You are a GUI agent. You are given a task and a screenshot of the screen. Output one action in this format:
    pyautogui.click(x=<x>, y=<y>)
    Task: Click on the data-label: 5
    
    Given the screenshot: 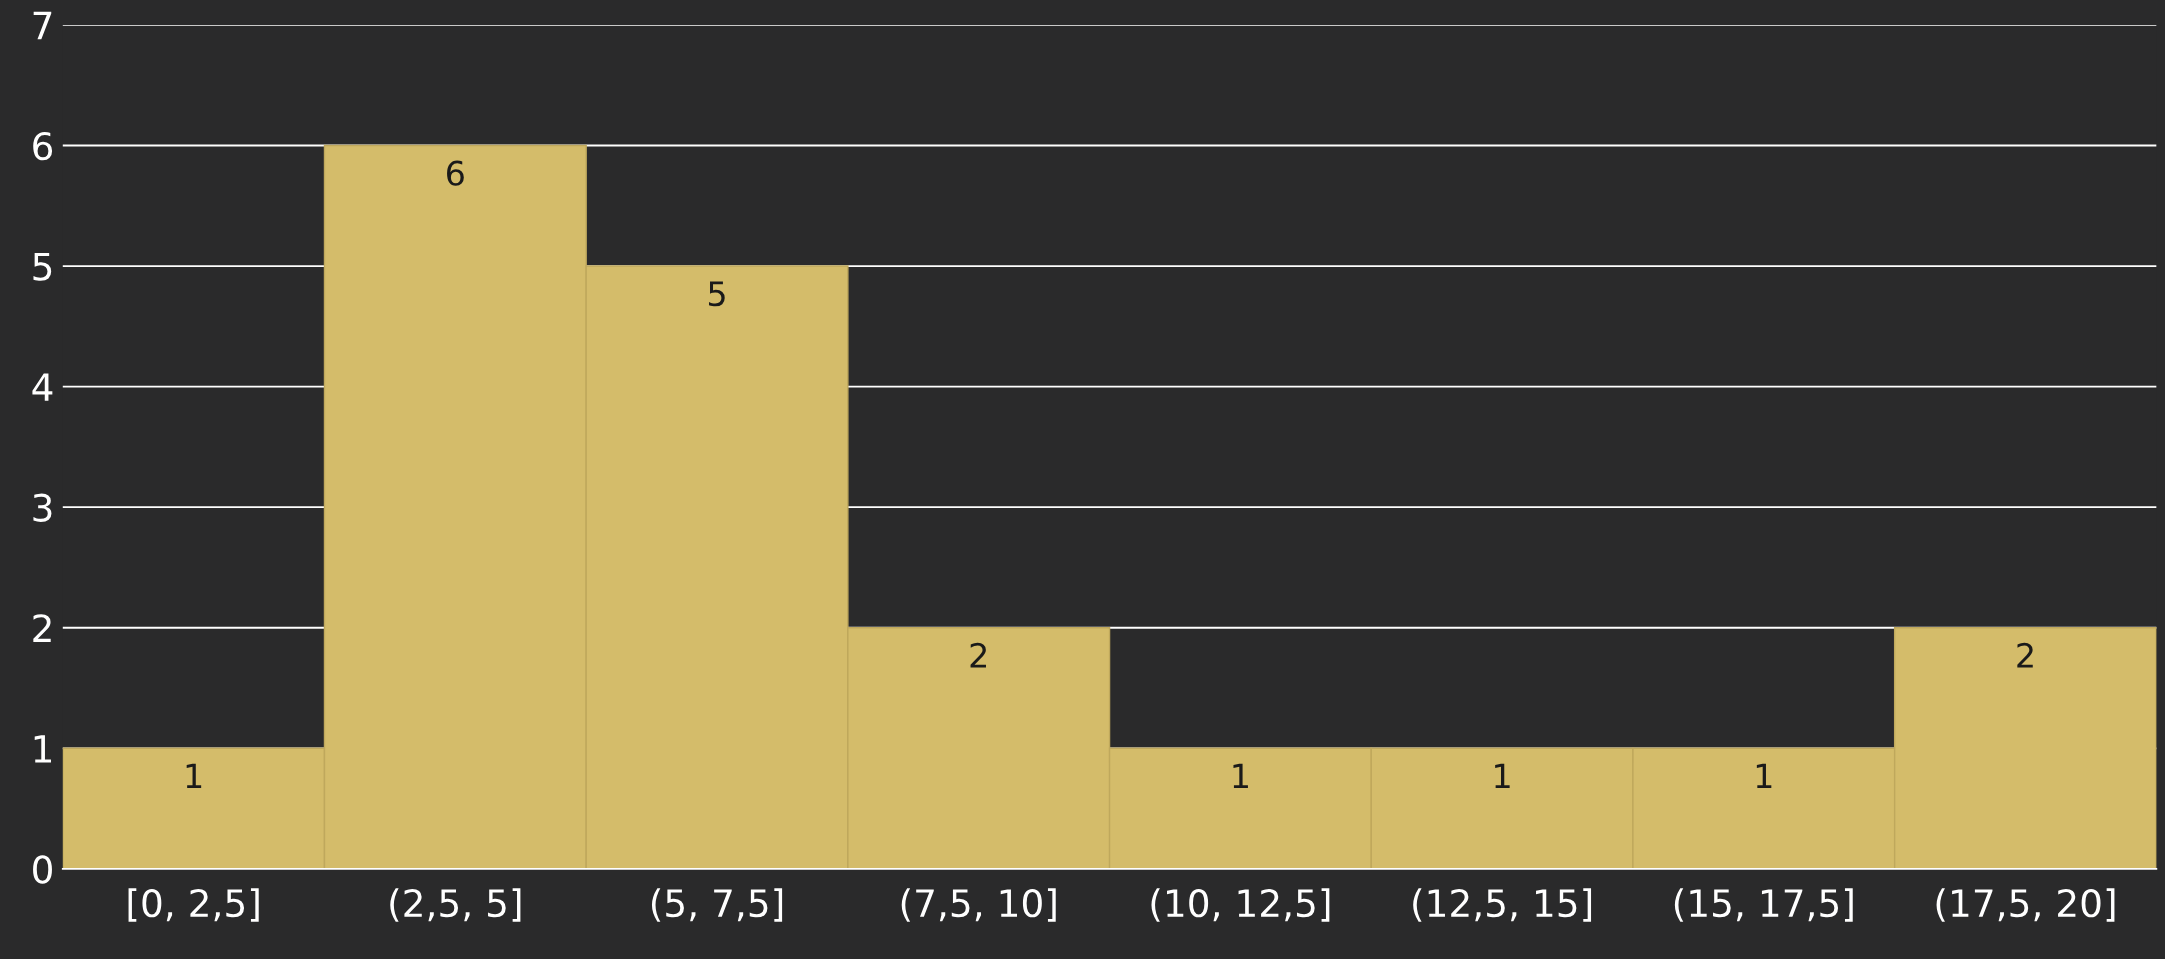 What is the action you would take?
    pyautogui.click(x=716, y=294)
    